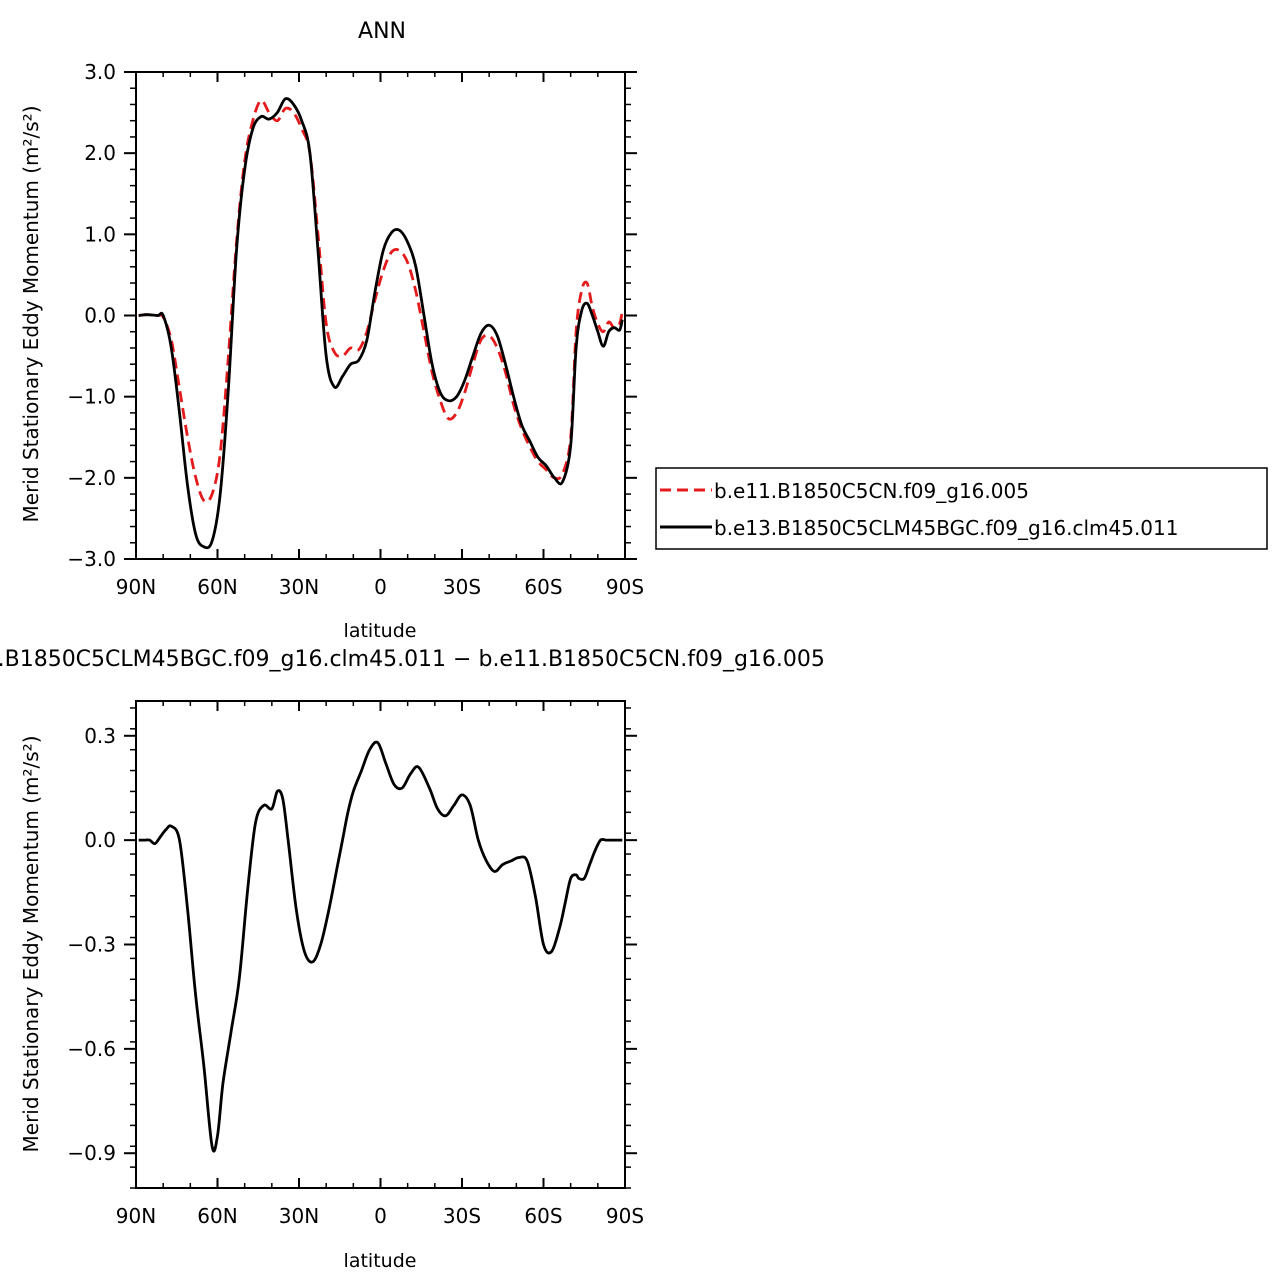 This screenshot has height=1285, width=1285. What do you see at coordinates (100, 840) in the screenshot?
I see `bottom-y-tick-label: 0.0` at bounding box center [100, 840].